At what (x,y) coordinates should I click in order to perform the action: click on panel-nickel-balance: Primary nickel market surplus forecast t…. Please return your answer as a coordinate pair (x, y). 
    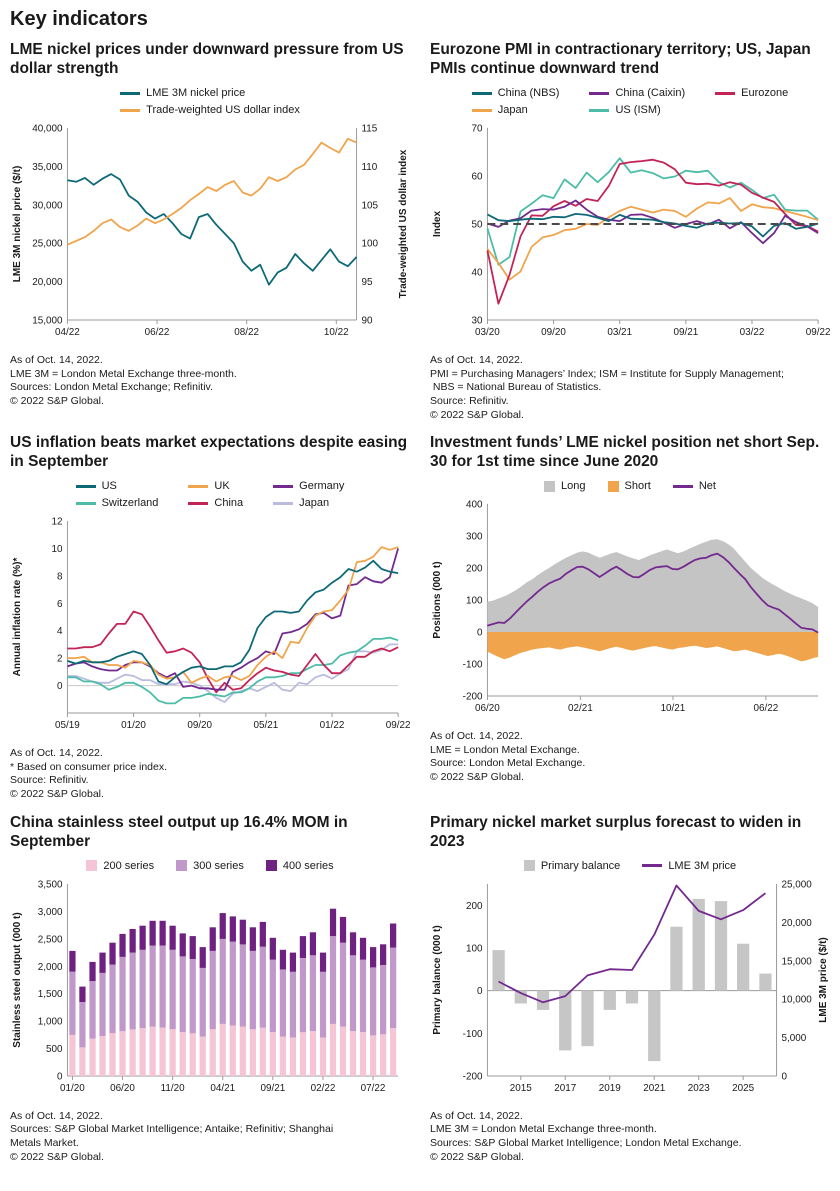
    Looking at the image, I should click on (630, 989).